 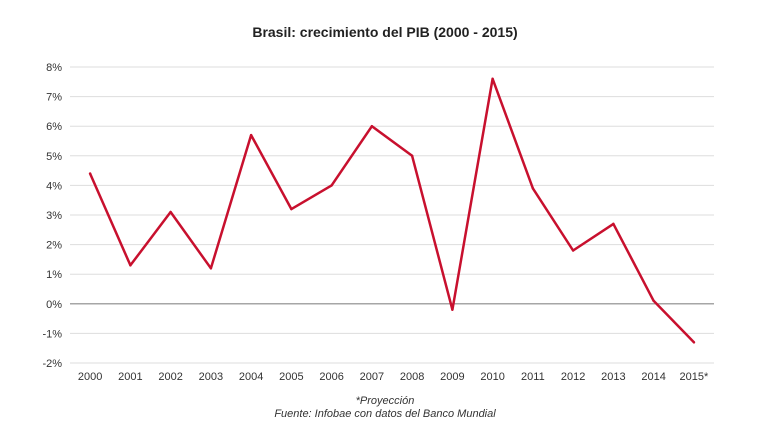 I want to click on x-tick-label: 2006, so click(x=331, y=377).